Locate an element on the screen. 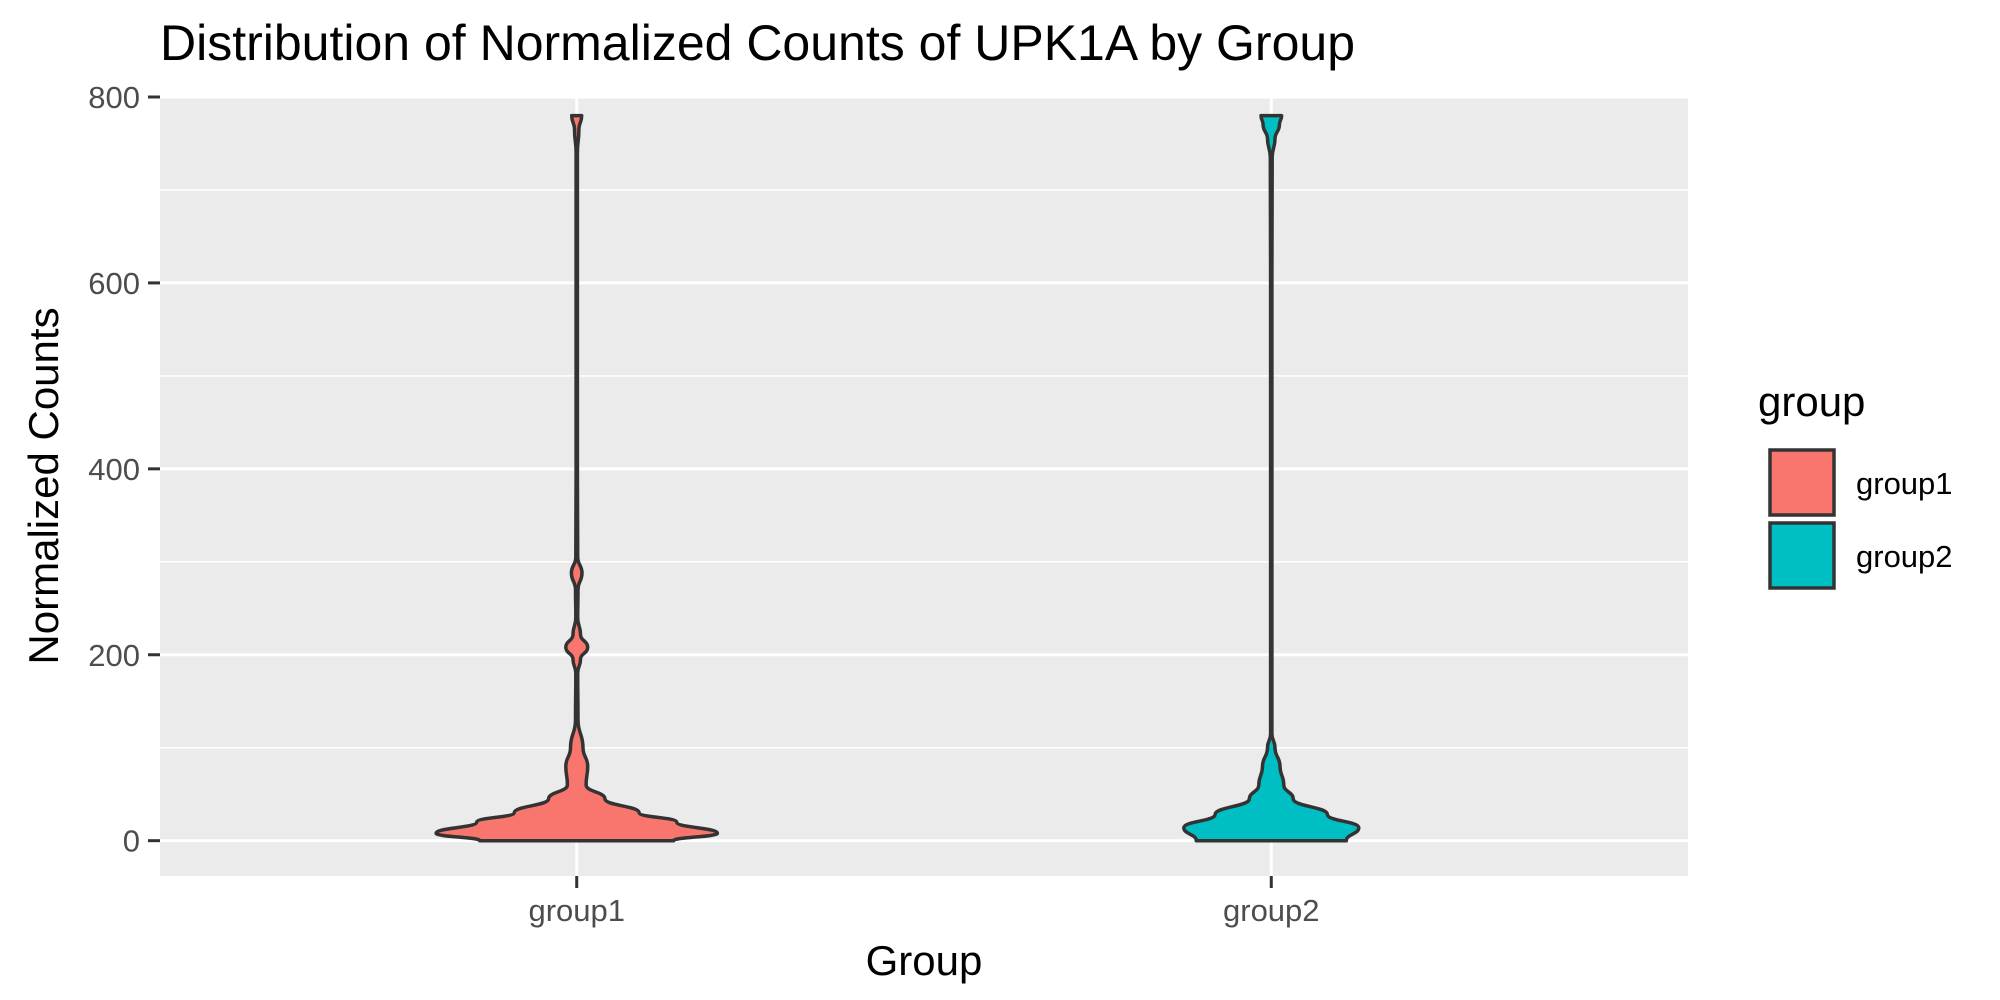  legend-label-group2: group2 is located at coordinates (1904, 556).